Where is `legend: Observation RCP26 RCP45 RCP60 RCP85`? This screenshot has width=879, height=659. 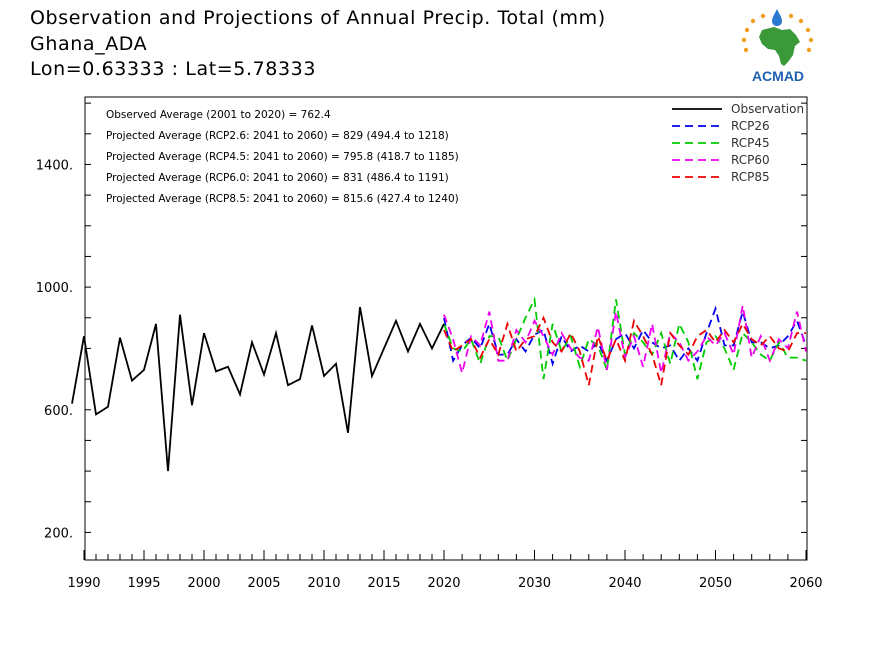
legend: Observation RCP26 RCP45 RCP60 RCP85 is located at coordinates (738, 143).